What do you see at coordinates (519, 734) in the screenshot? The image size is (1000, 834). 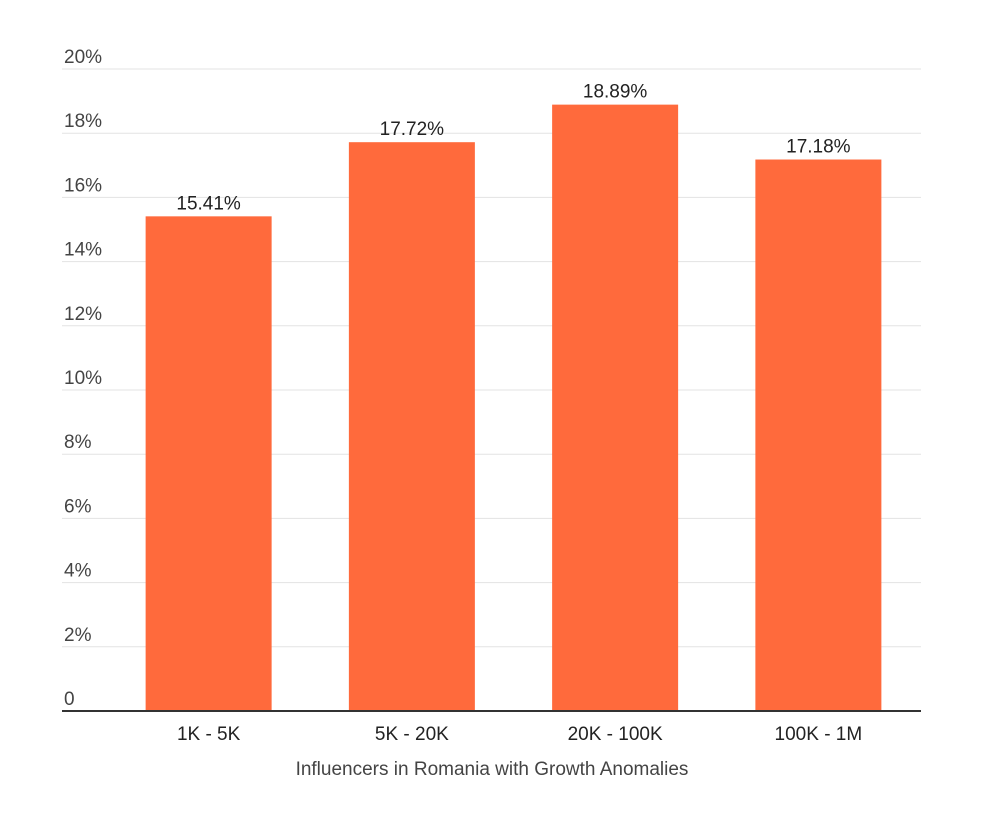 I see `x-axis-categories: 1K - 5K 5K - 20K 20K - 100K 100K - 1M` at bounding box center [519, 734].